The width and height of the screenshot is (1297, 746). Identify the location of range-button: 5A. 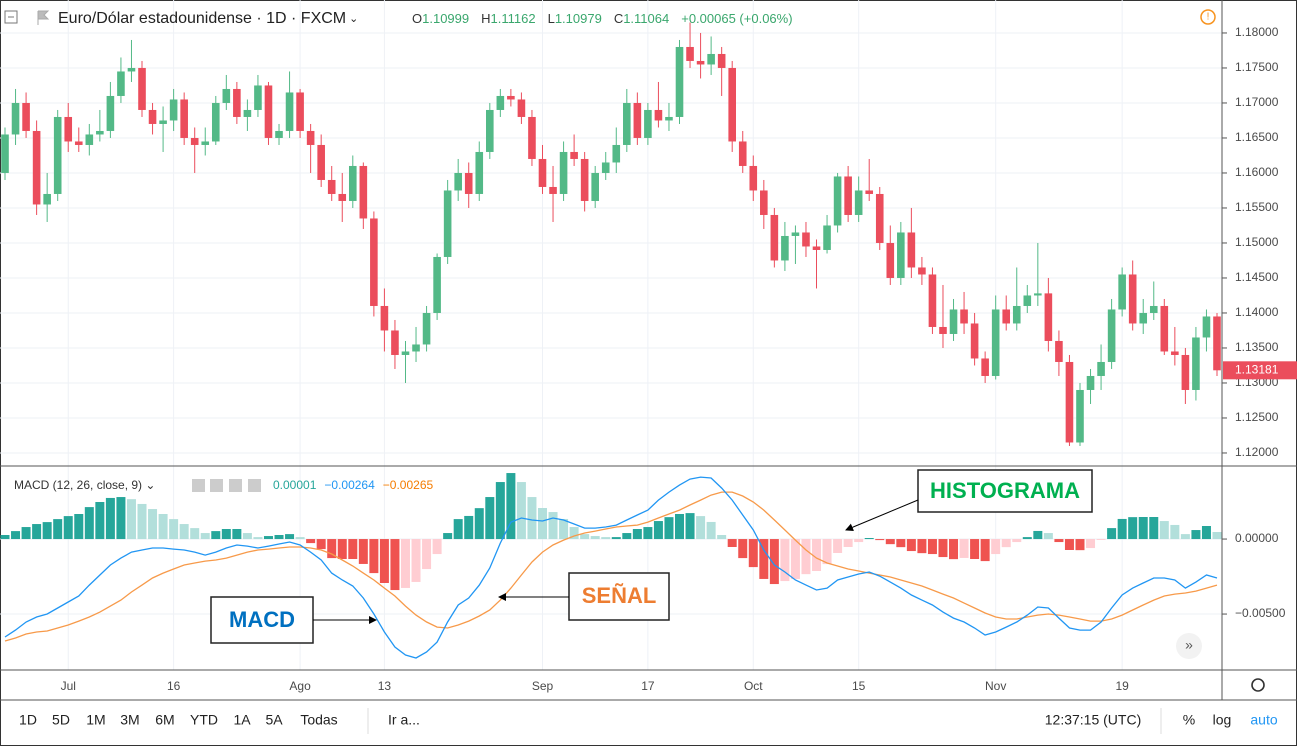
(274, 720).